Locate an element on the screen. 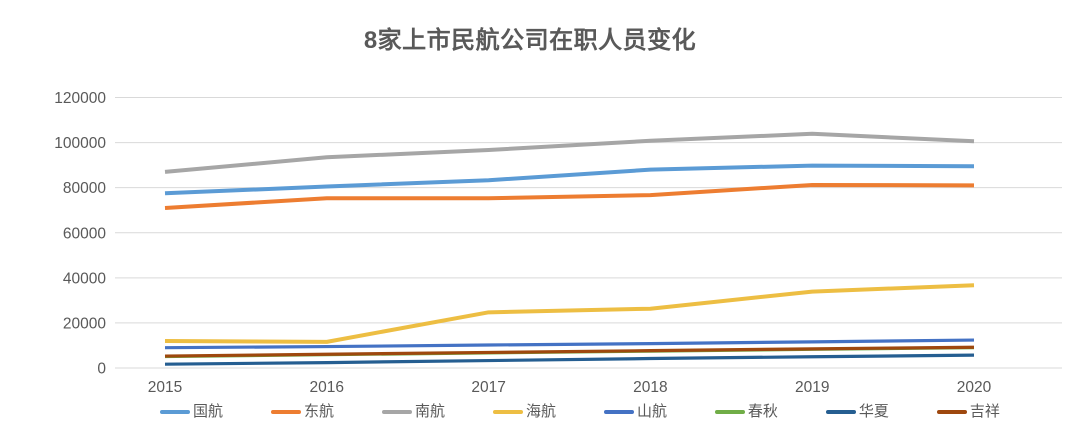 Image resolution: width=1080 pixels, height=439 pixels. series-line-东航 is located at coordinates (569, 196).